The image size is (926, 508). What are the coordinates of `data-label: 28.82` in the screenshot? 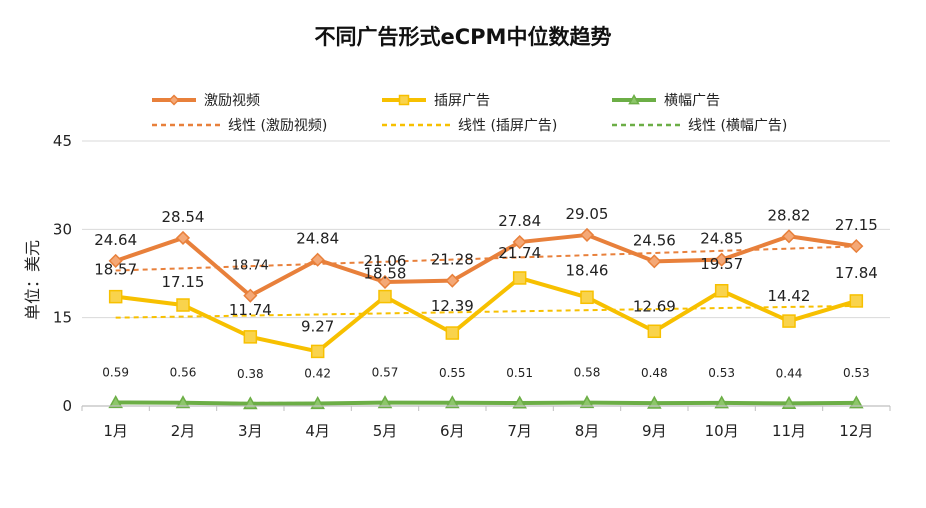 It's located at (789, 215).